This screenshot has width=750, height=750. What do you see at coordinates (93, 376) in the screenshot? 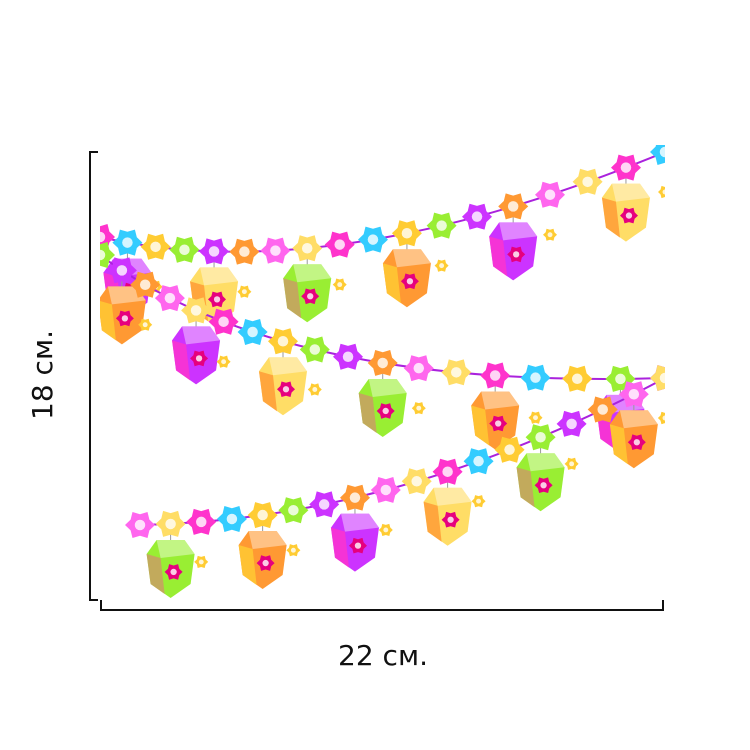
I see `height-bracket` at bounding box center [93, 376].